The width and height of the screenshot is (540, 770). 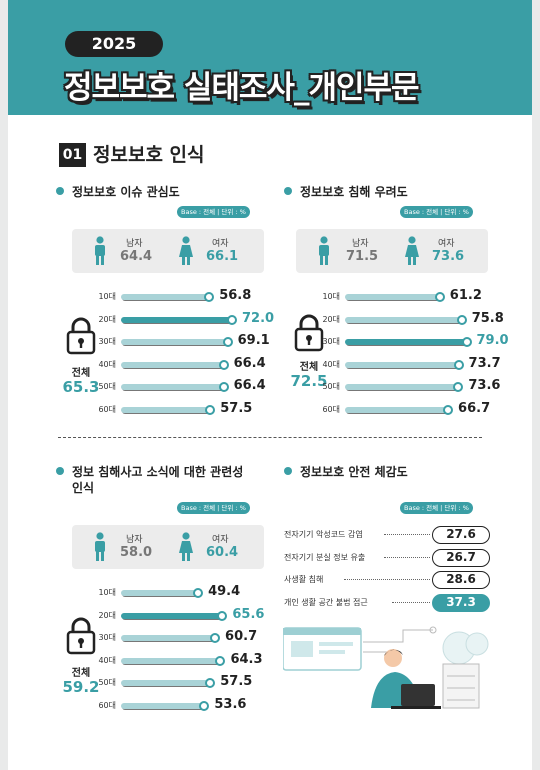 I want to click on safety-label: 전자기기 악성코드 감염, so click(x=323, y=534).